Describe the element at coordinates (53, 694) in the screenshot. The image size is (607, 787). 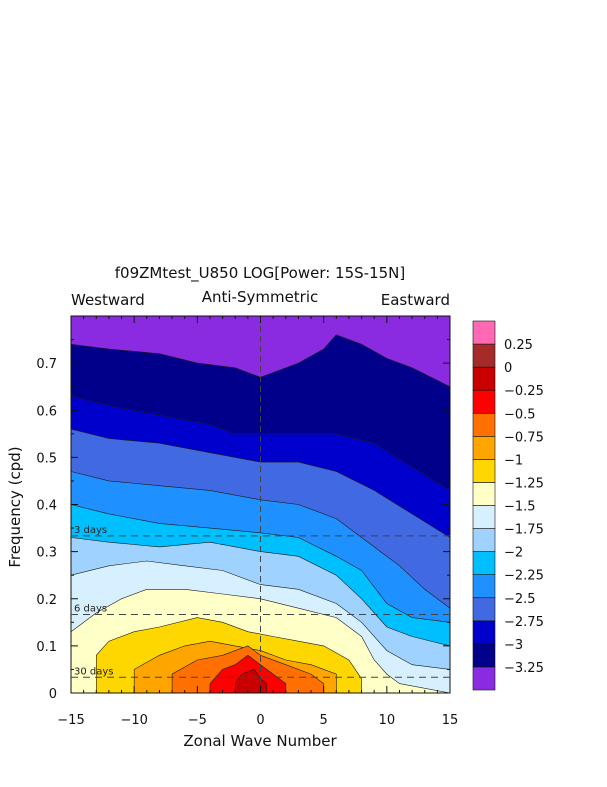
I see `y-tick-label: 0` at that location.